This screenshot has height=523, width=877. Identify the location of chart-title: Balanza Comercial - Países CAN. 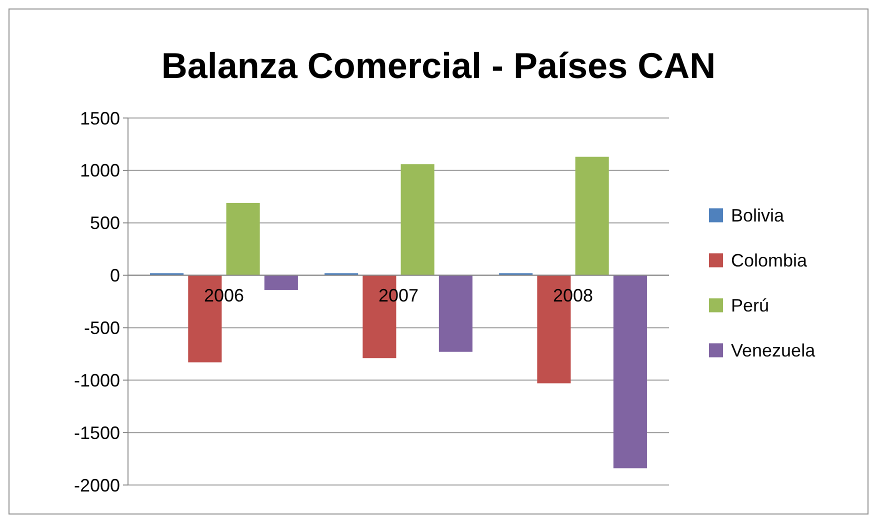
(438, 65).